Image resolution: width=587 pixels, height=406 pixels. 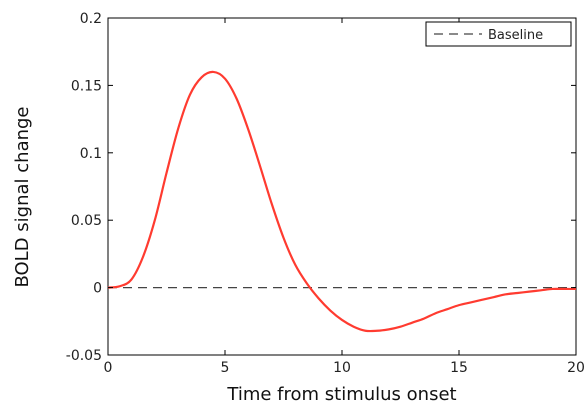 I want to click on x-tick-label: 5, so click(x=225, y=368).